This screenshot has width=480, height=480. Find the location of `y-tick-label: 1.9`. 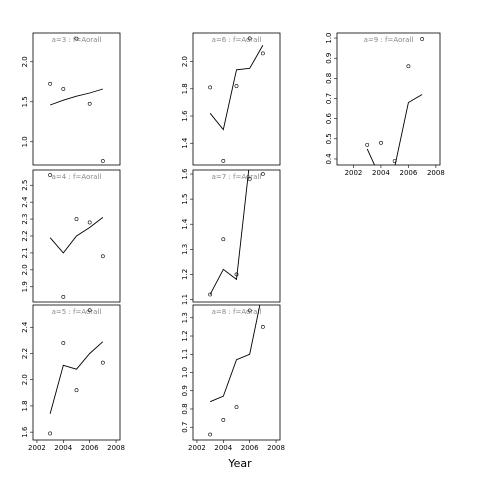

y-tick-label: 1.9 is located at coordinates (25, 286).